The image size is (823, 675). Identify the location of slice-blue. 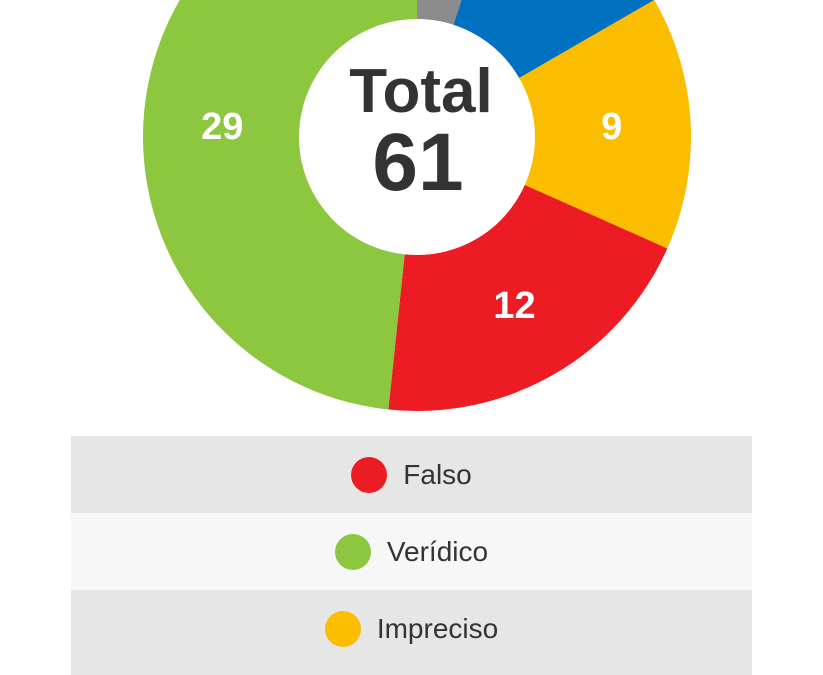
(536, 68).